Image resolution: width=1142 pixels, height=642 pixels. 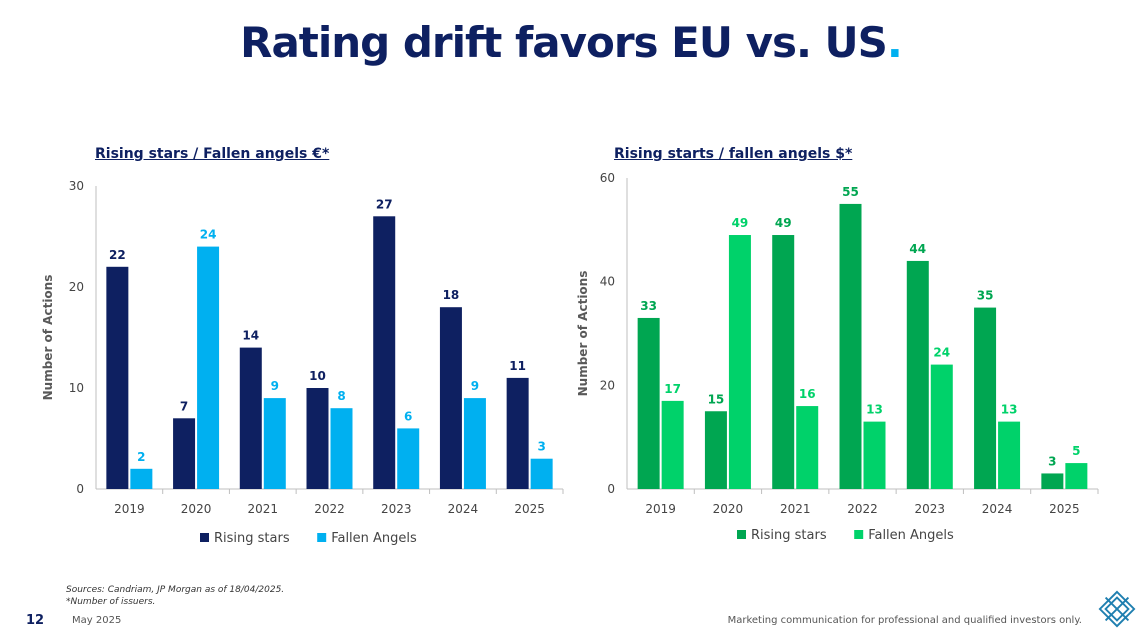 What do you see at coordinates (250, 336) in the screenshot?
I see `data-label: 14` at bounding box center [250, 336].